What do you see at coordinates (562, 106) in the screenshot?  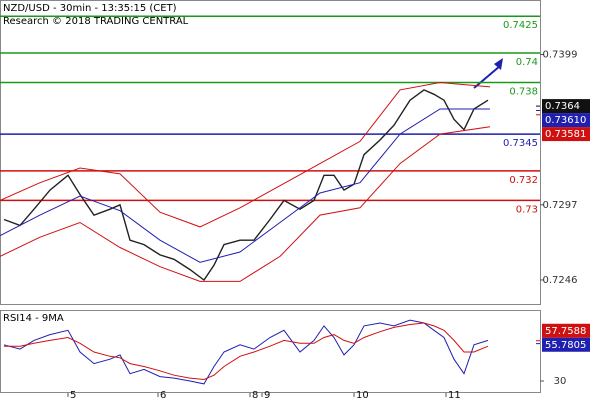 I see `price-label: 0.7364` at bounding box center [562, 106].